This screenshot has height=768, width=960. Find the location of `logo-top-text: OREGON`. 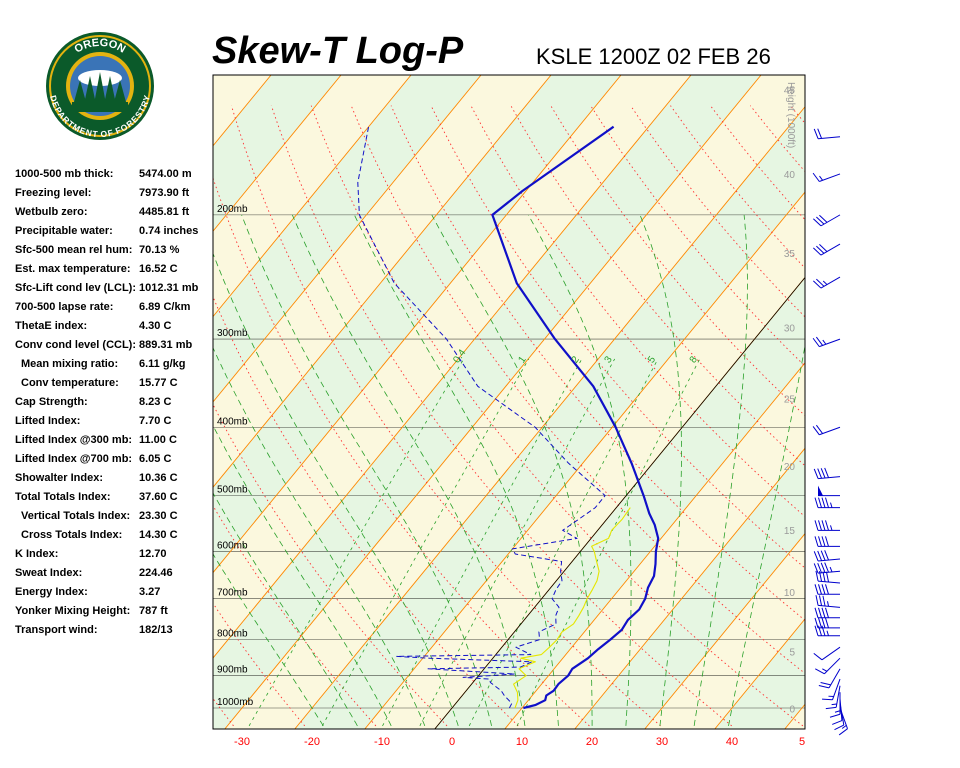

logo-top-text: OREGON is located at coordinates (100, 46).